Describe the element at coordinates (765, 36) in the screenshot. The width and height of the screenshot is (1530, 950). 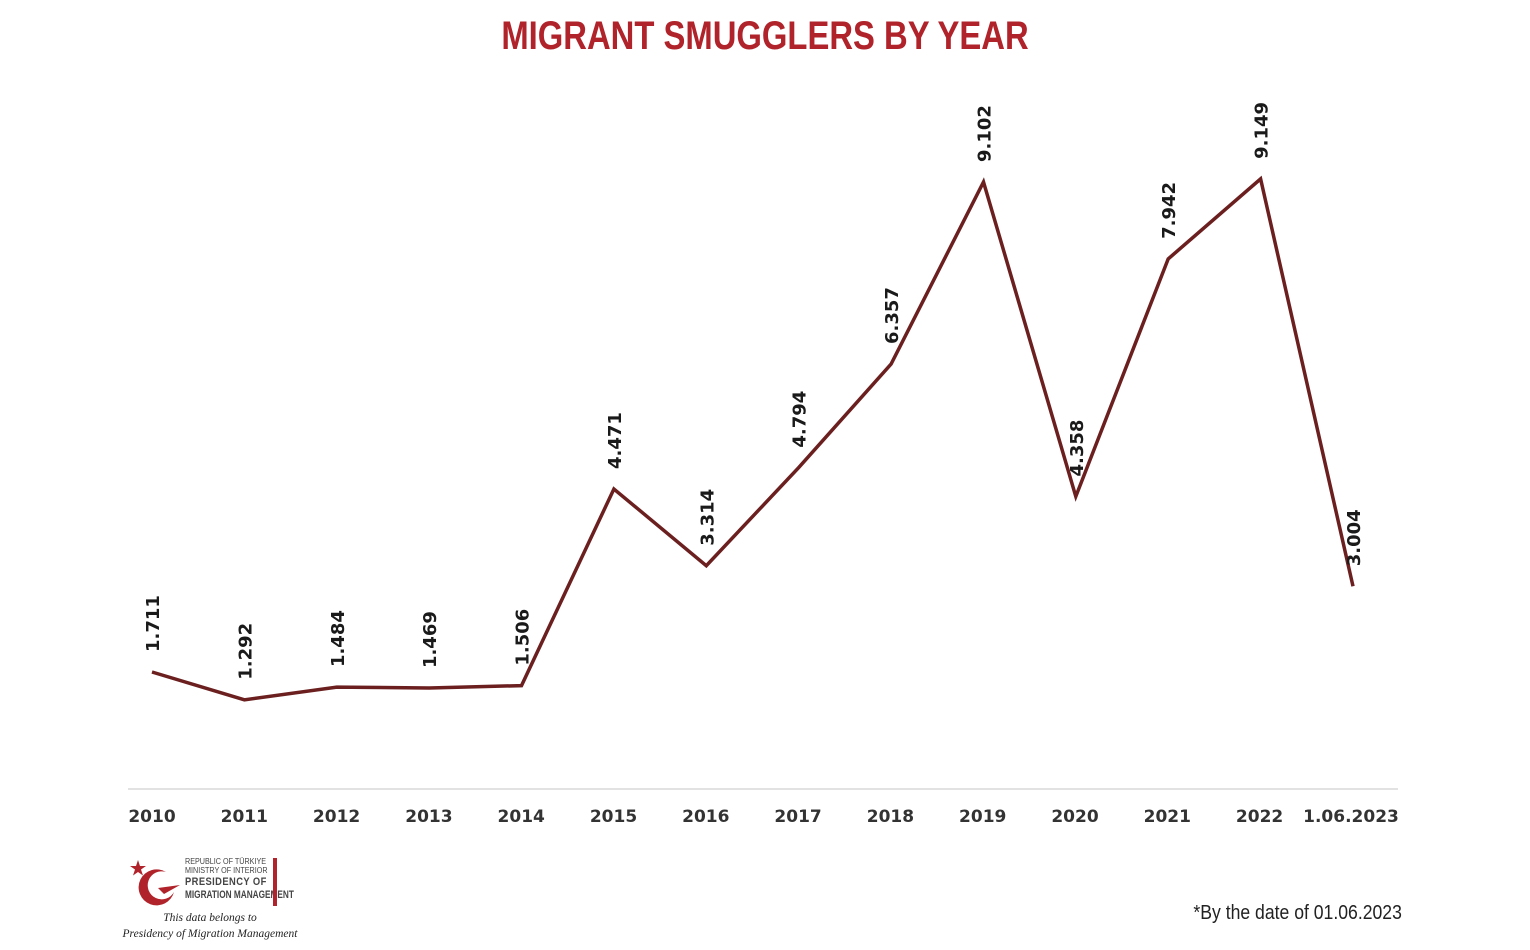
I see `page-title: MIGRANT SMUGGLERS BY YEAR` at that location.